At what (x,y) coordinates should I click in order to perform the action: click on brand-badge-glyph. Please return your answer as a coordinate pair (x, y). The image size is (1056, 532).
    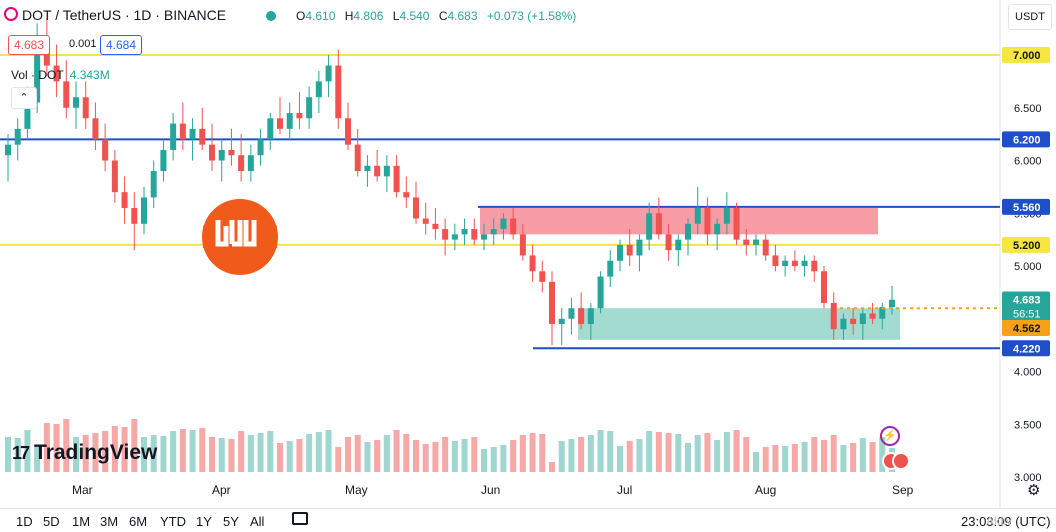
    Looking at the image, I should click on (236, 233).